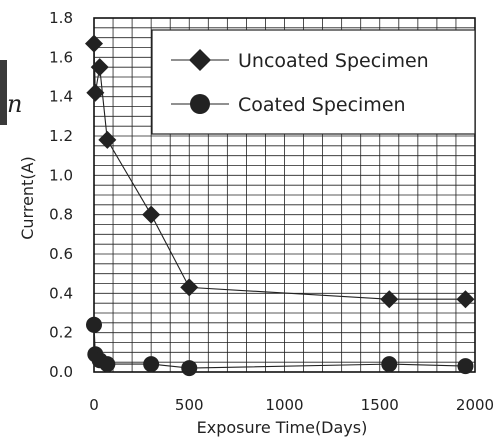  What do you see at coordinates (27, 198) in the screenshot?
I see `y-axis-title: Current(A)` at bounding box center [27, 198].